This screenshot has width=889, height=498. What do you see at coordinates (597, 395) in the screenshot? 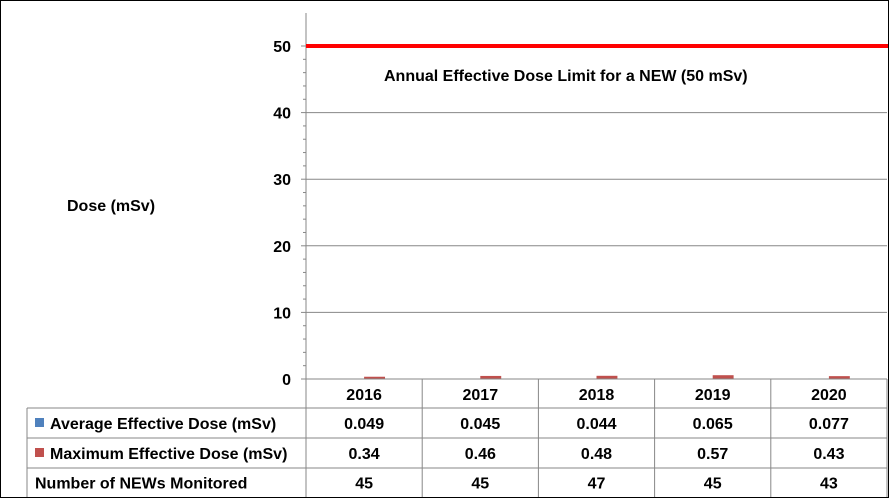
I see `category-label-2018: 2018` at bounding box center [597, 395].